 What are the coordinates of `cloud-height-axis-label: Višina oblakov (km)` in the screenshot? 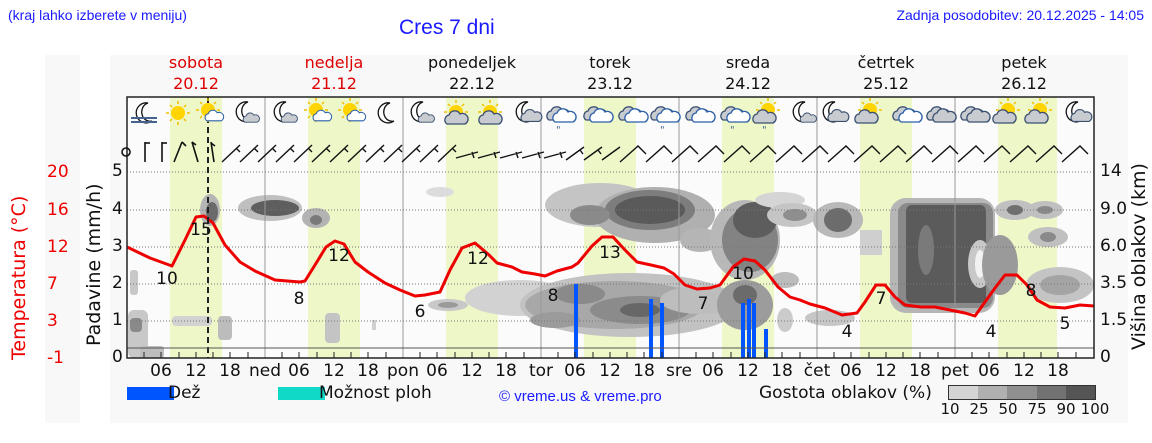 It's located at (1139, 256).